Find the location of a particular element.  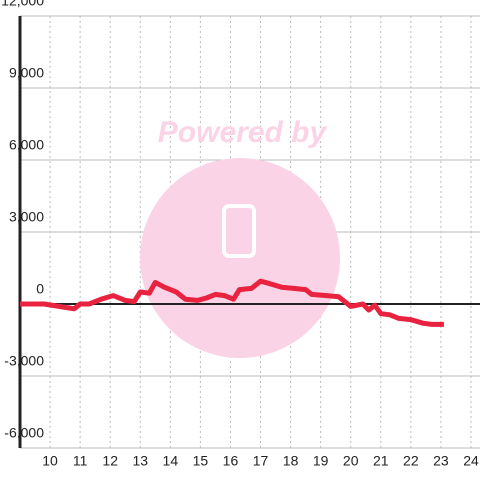

y-tick-label: 6,000 is located at coordinates (26, 145).